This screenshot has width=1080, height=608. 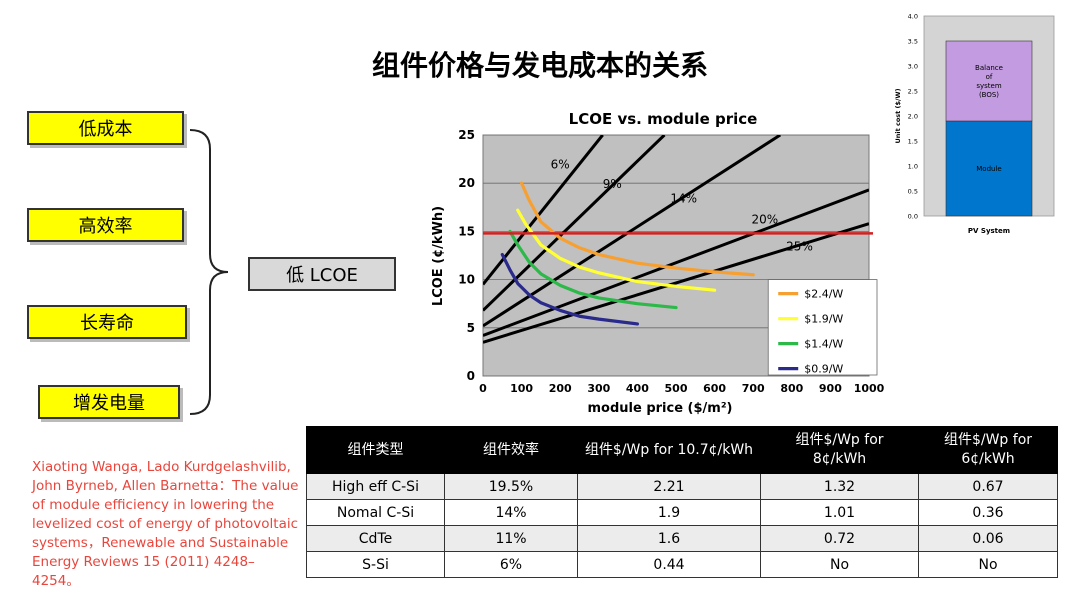 What do you see at coordinates (637, 388) in the screenshot?
I see `x-tick-label: 400` at bounding box center [637, 388].